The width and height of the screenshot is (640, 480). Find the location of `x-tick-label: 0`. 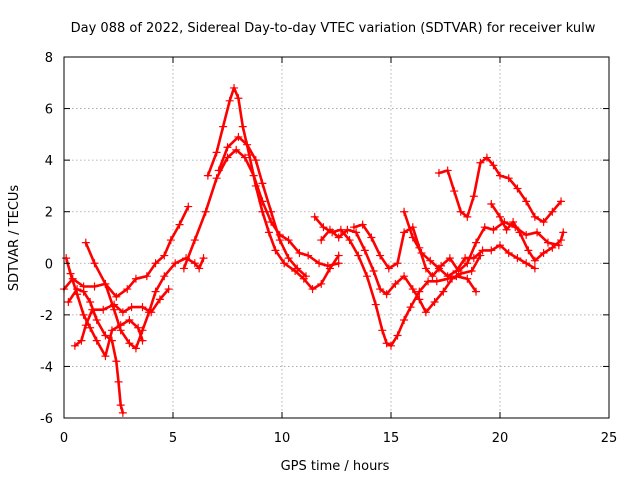

x-tick-label: 0 is located at coordinates (64, 438).